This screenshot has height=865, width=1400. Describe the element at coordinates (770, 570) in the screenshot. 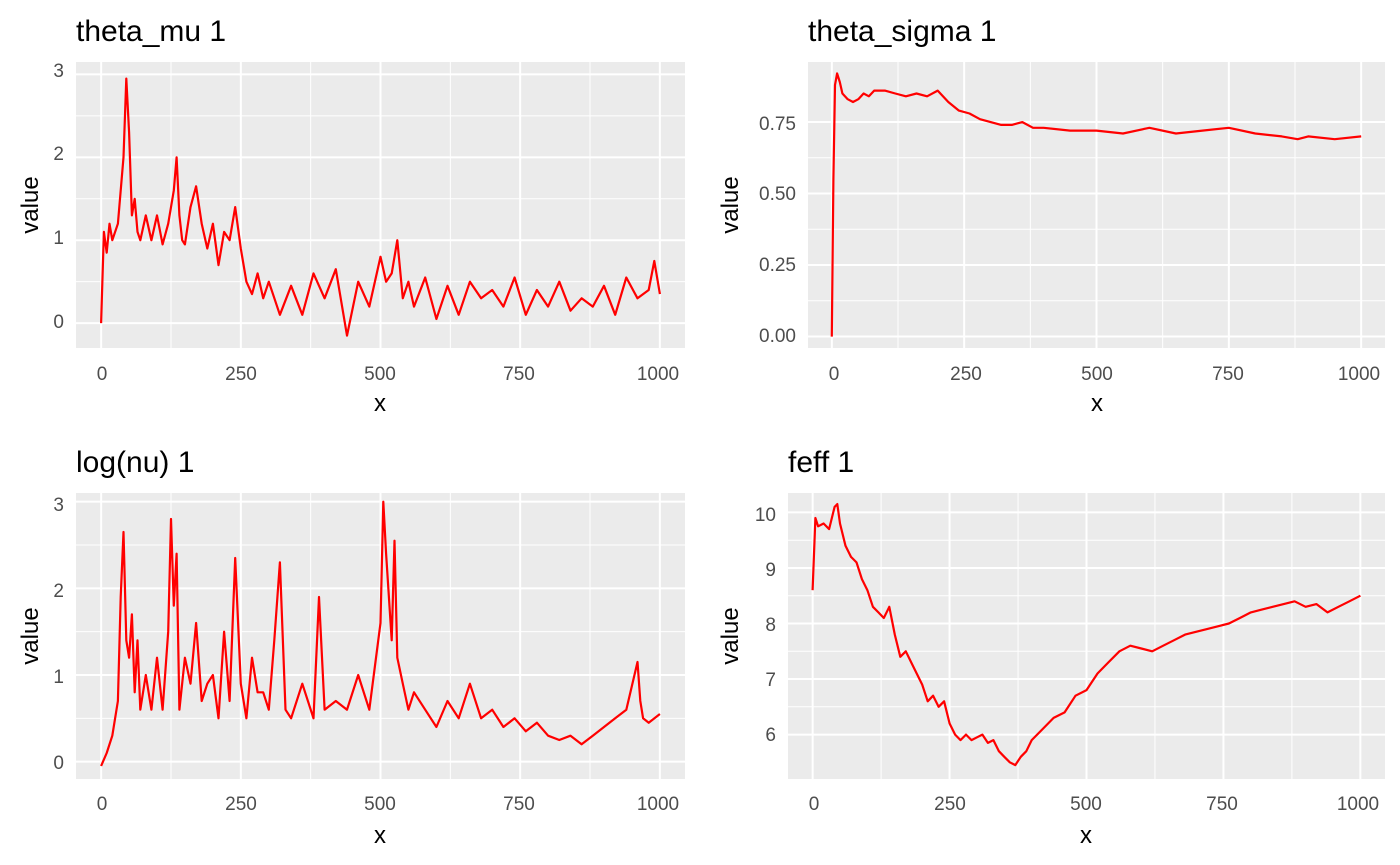

I see `y-tick-label: 9` at that location.